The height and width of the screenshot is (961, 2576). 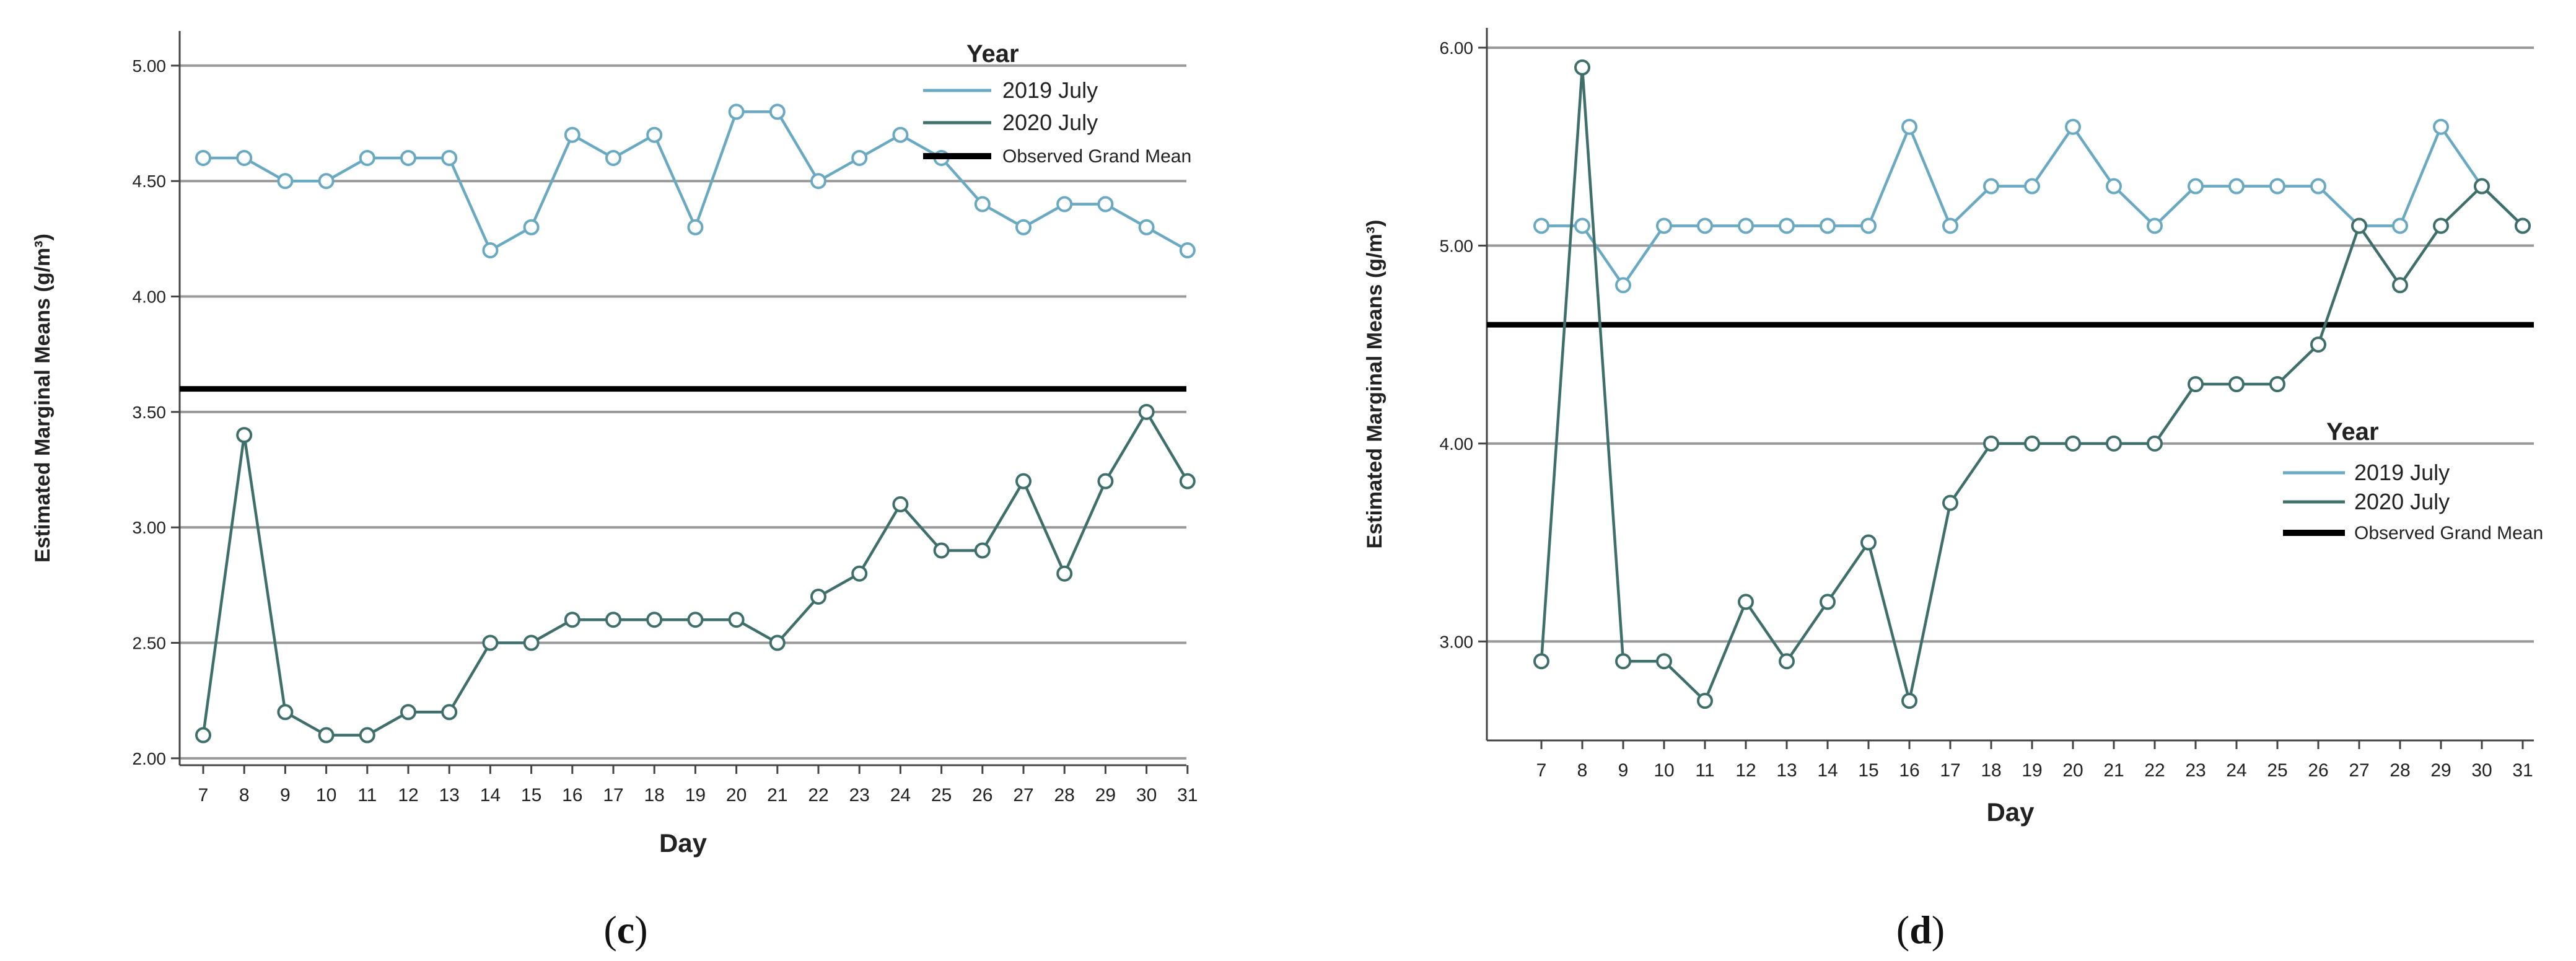 I want to click on x-axis-title: Day, so click(x=683, y=843).